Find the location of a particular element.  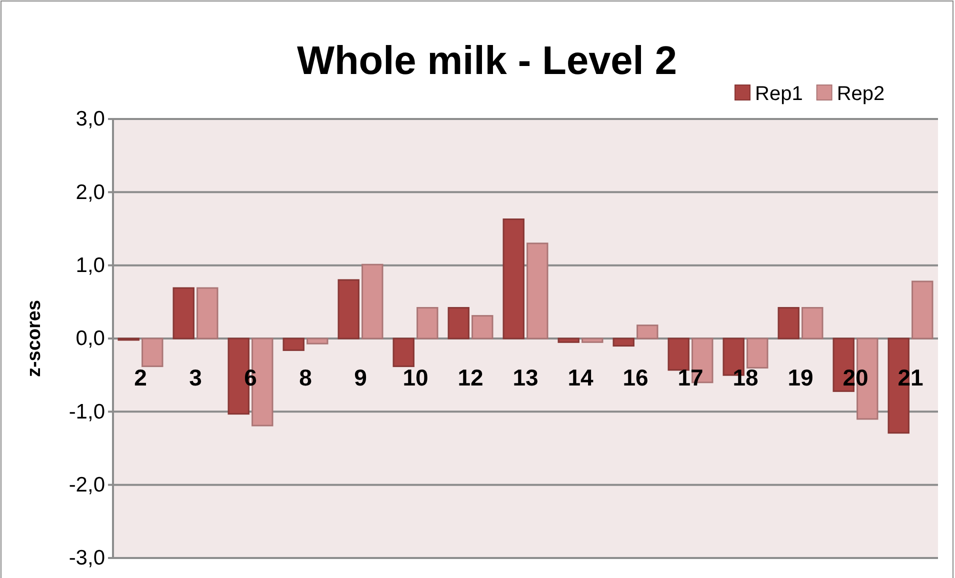

x-tick-label: 13 is located at coordinates (525, 377).